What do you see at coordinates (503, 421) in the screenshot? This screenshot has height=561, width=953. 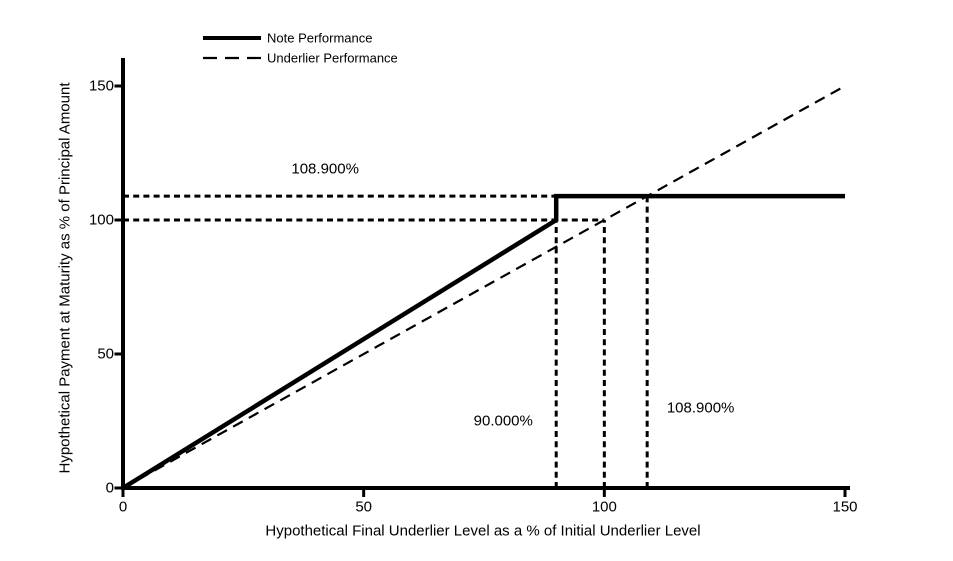 I see `annotation-label-1: 90.000%` at bounding box center [503, 421].